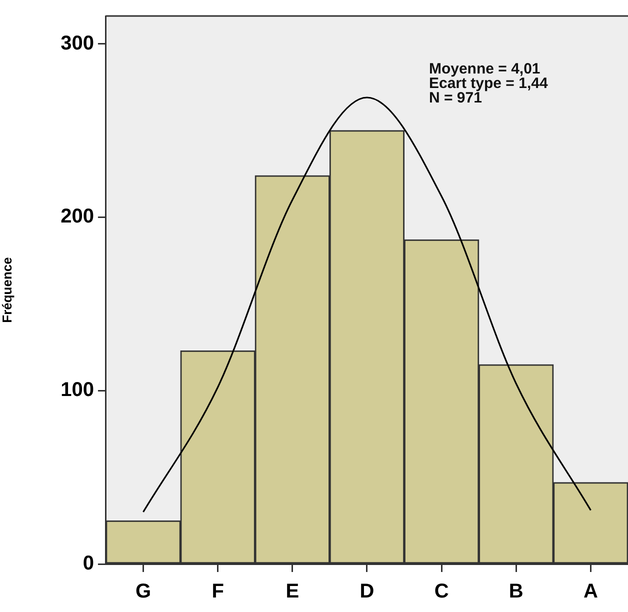  What do you see at coordinates (77, 390) in the screenshot?
I see `y-tick-label: 100` at bounding box center [77, 390].